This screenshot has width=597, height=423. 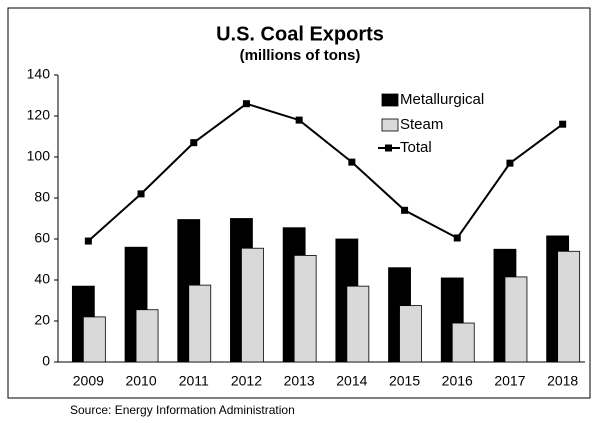 What do you see at coordinates (194, 381) in the screenshot?
I see `x-tick-label: 2011` at bounding box center [194, 381].